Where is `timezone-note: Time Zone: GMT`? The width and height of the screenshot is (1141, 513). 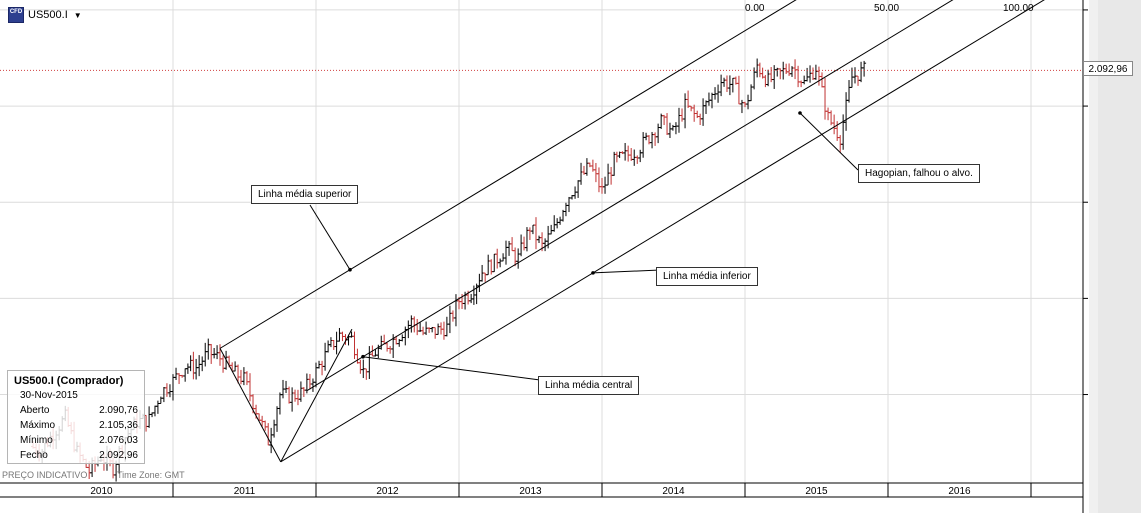
timezone-note: Time Zone: GMT is located at coordinates (151, 475).